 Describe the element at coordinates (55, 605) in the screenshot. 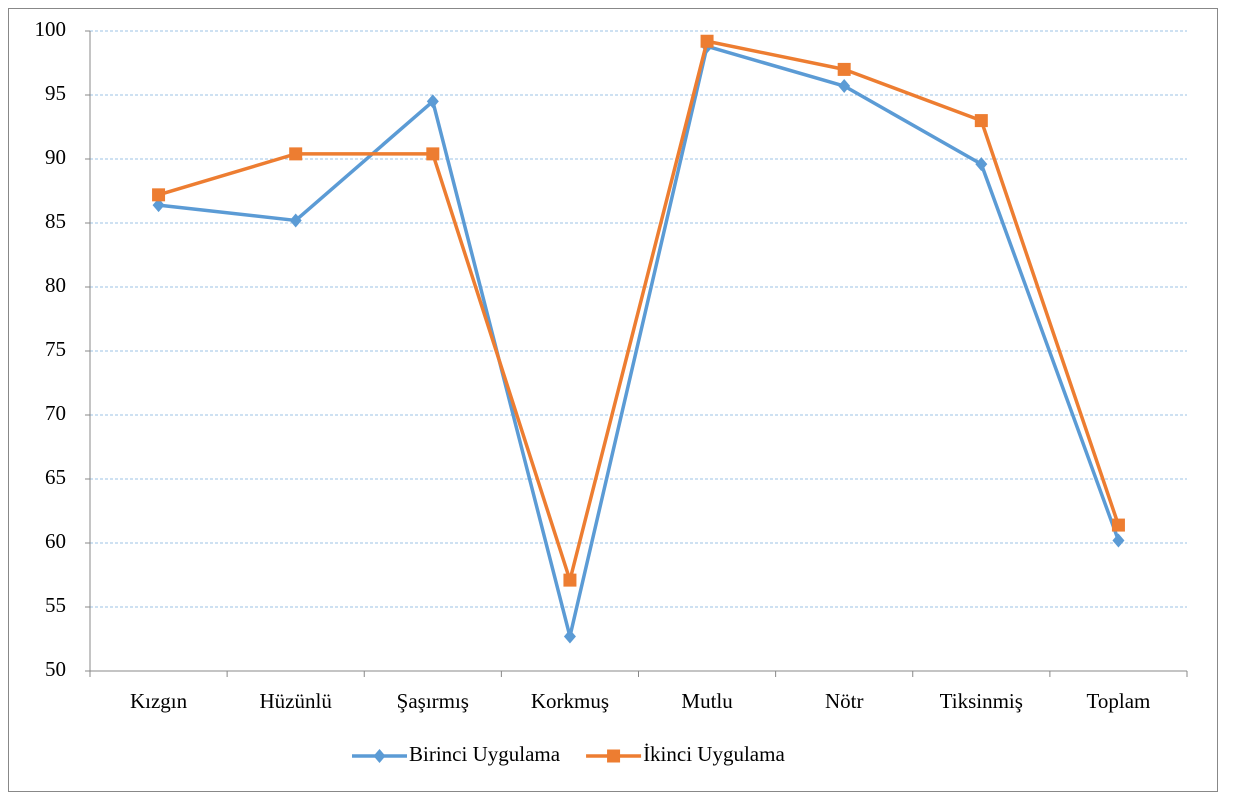

I see `y-tick-label: 55` at that location.